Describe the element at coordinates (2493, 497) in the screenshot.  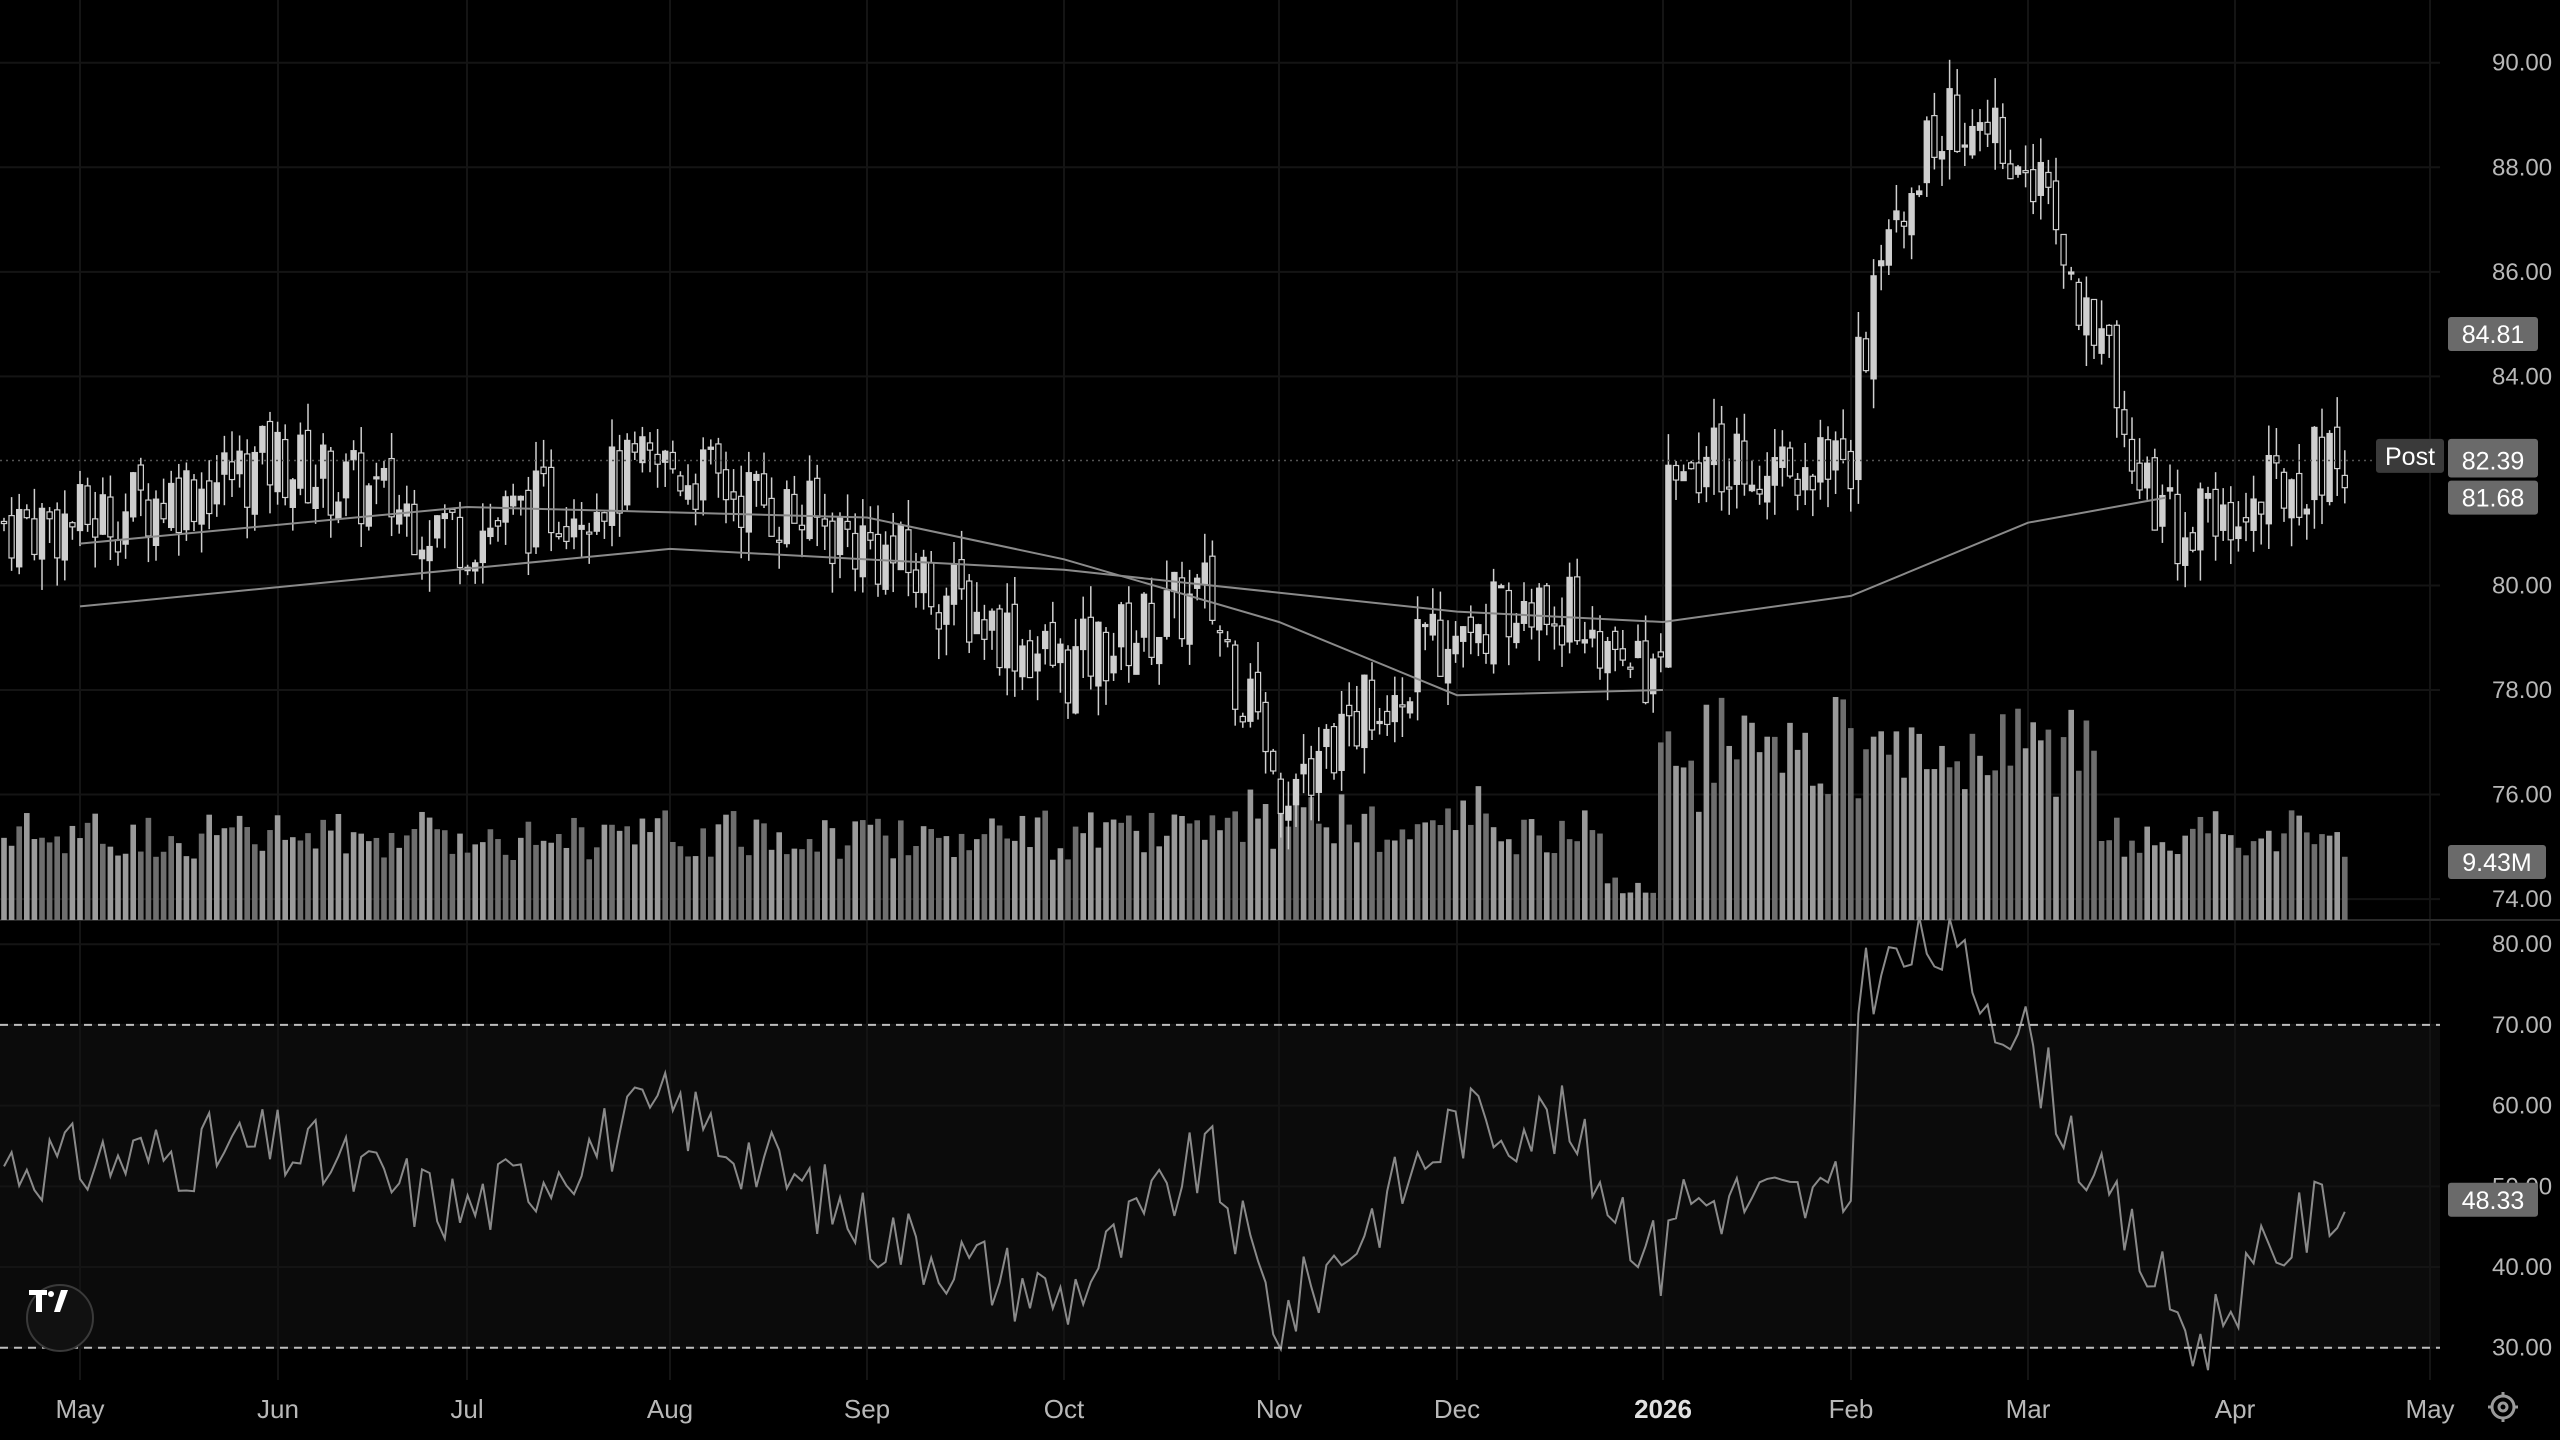
I see `price-label-bg` at that location.